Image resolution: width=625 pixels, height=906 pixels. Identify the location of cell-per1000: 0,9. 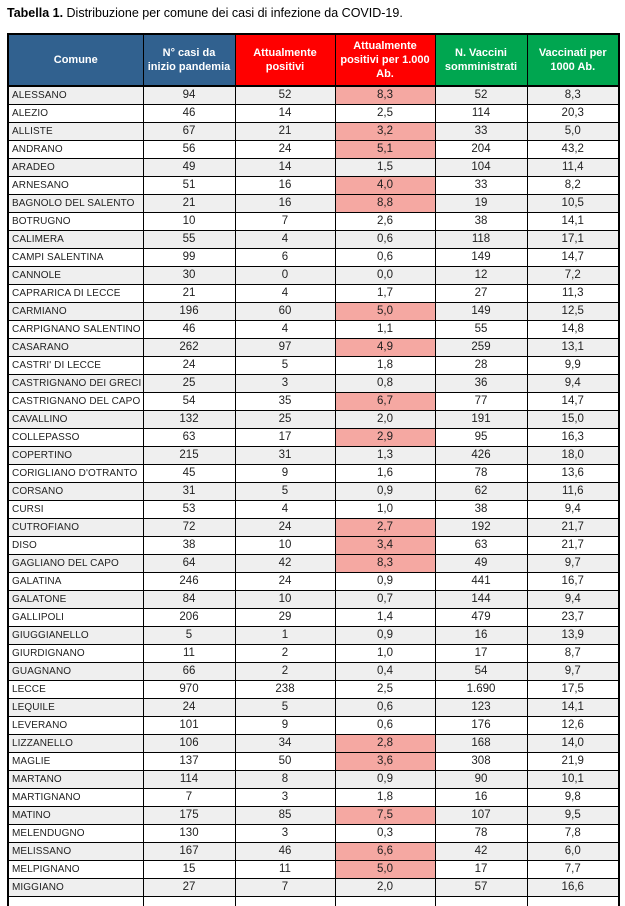
(385, 779).